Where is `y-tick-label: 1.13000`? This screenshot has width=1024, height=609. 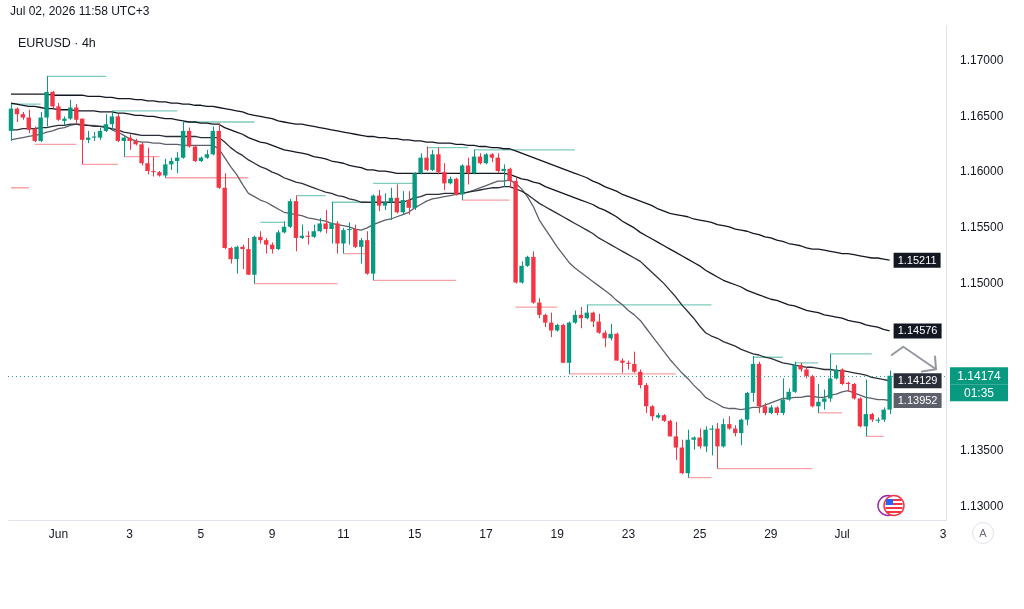 y-tick-label: 1.13000 is located at coordinates (982, 505).